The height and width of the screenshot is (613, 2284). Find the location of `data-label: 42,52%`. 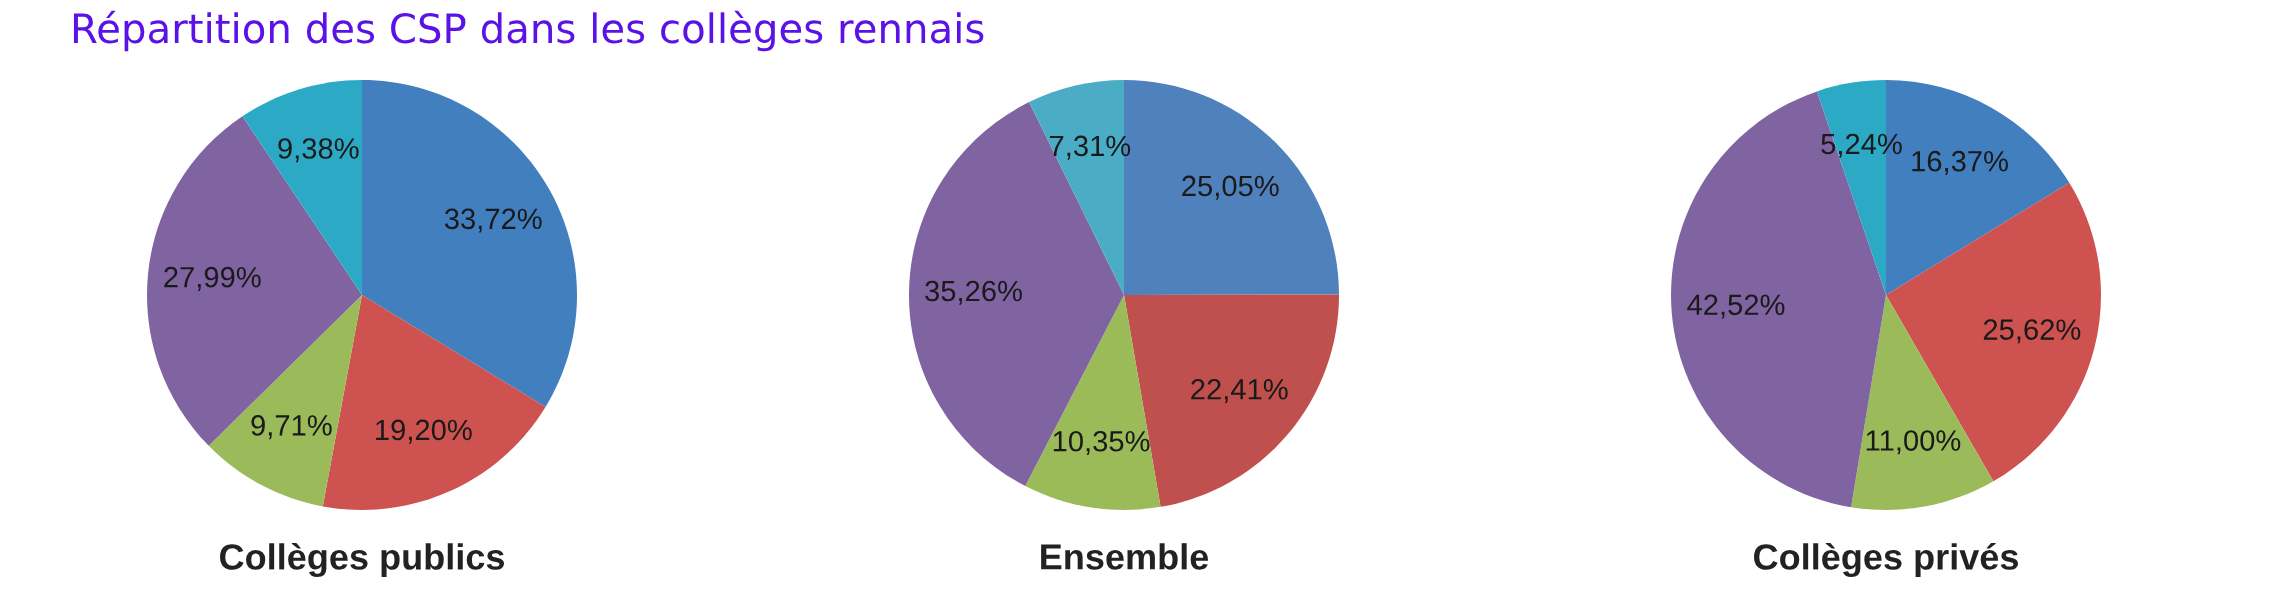

data-label: 42,52% is located at coordinates (1736, 306).